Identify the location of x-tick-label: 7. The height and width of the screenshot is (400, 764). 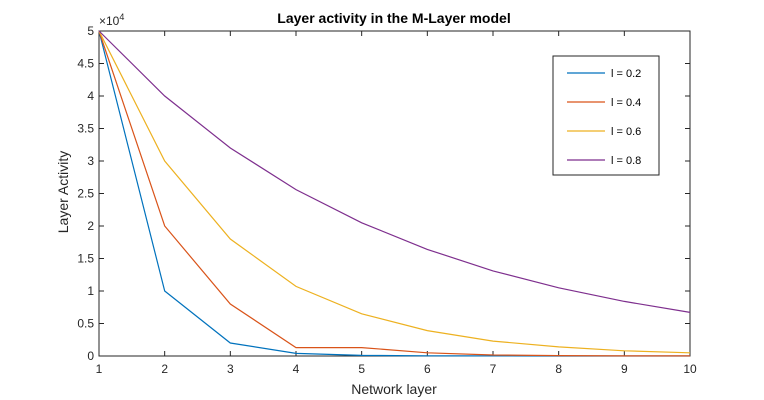
(493, 369).